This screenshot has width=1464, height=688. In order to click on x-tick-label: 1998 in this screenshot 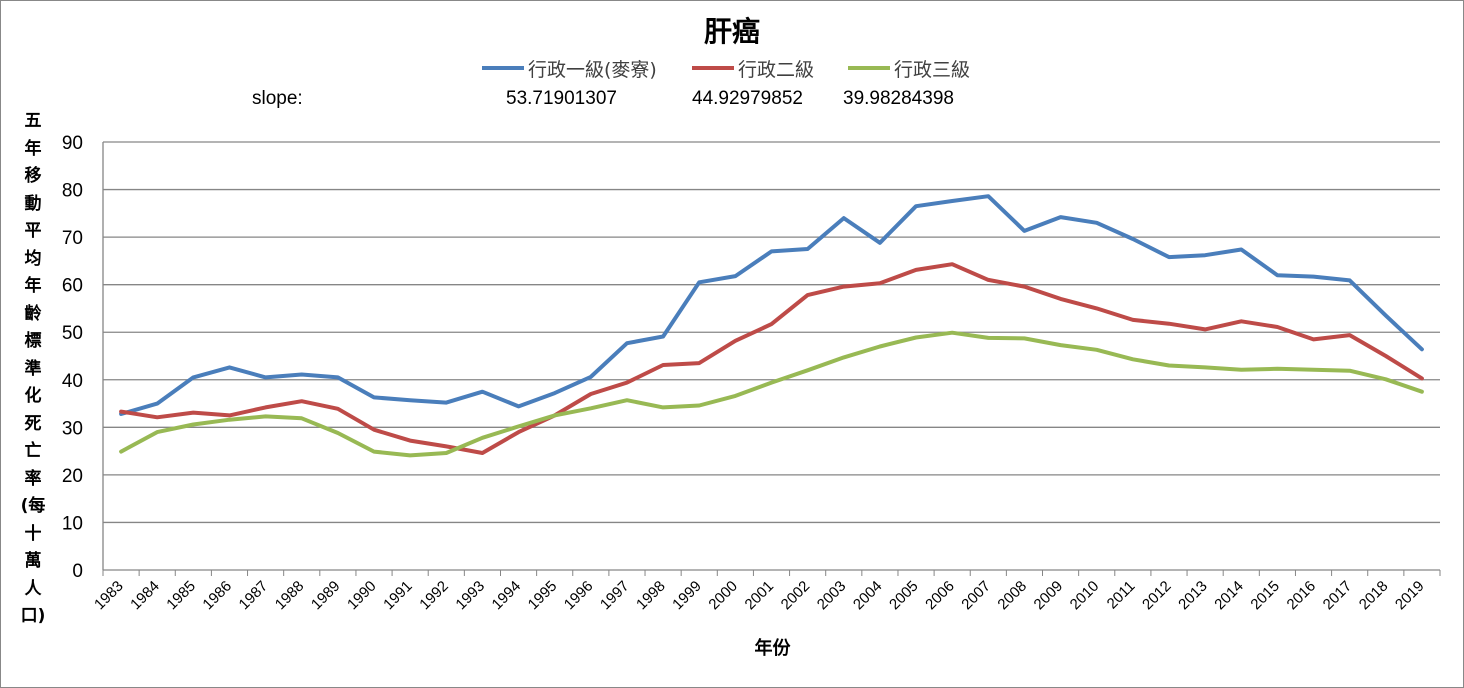, I will do `click(651, 596)`.